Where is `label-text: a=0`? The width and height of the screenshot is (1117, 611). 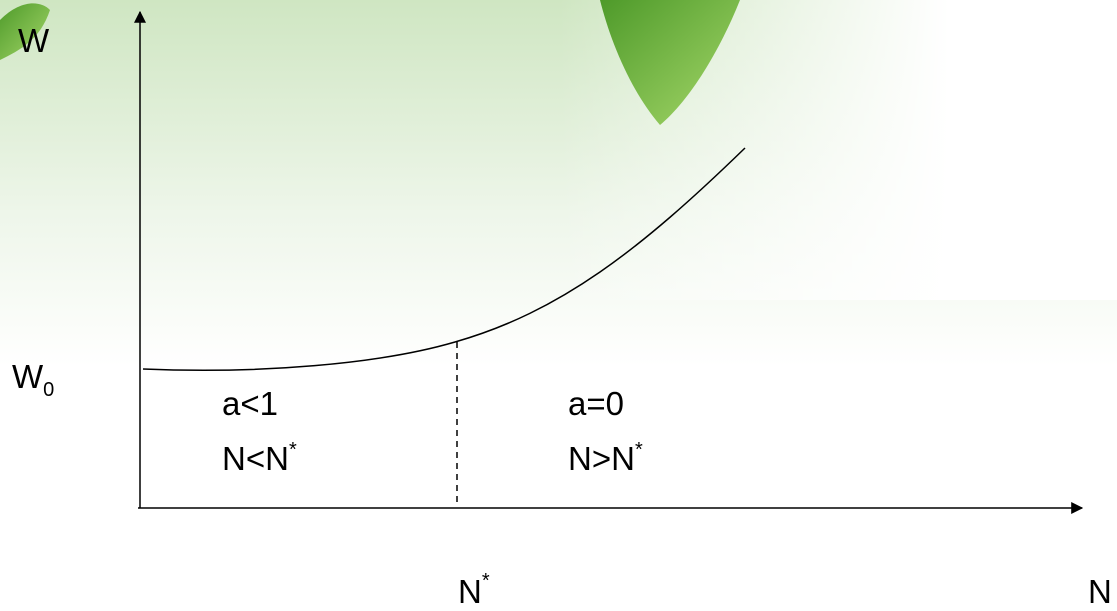 label-text: a=0 is located at coordinates (596, 403).